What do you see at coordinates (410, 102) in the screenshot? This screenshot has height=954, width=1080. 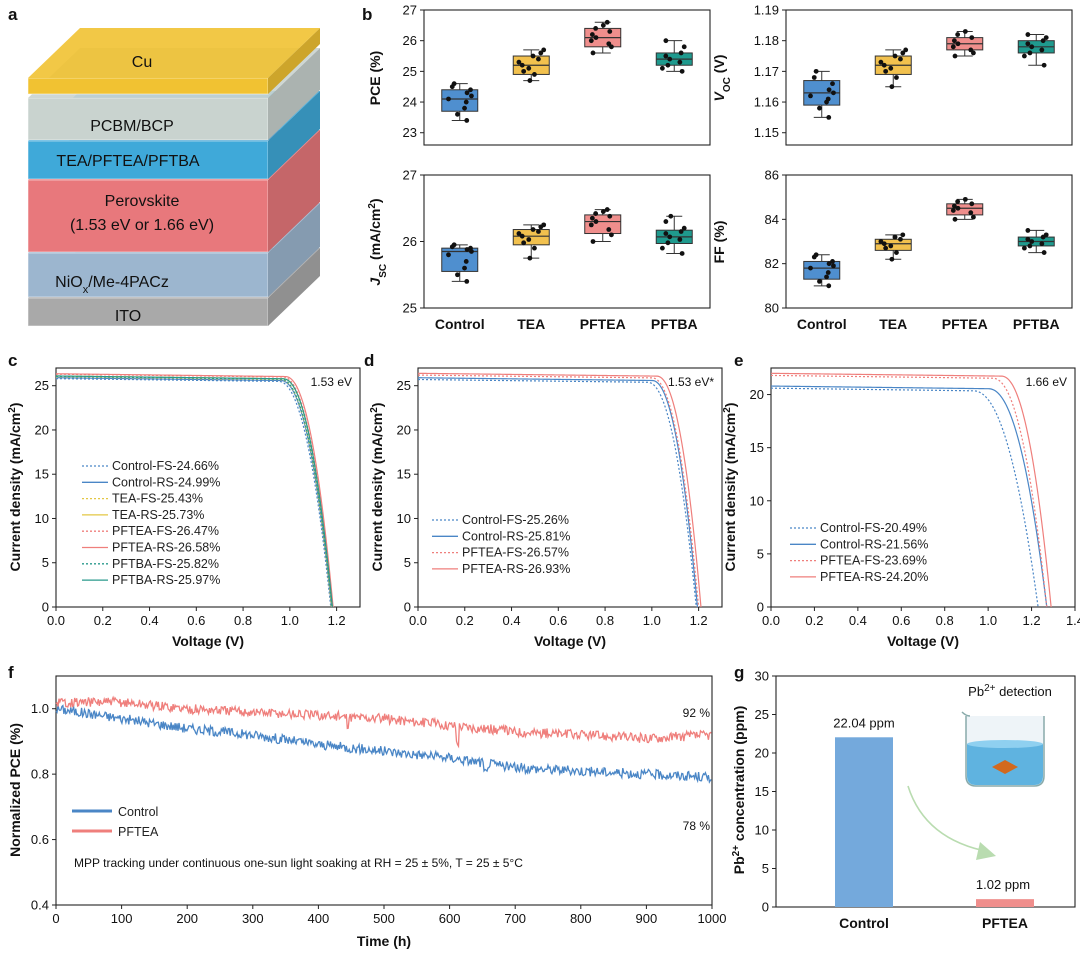 I see `y-tick-label: 24` at bounding box center [410, 102].